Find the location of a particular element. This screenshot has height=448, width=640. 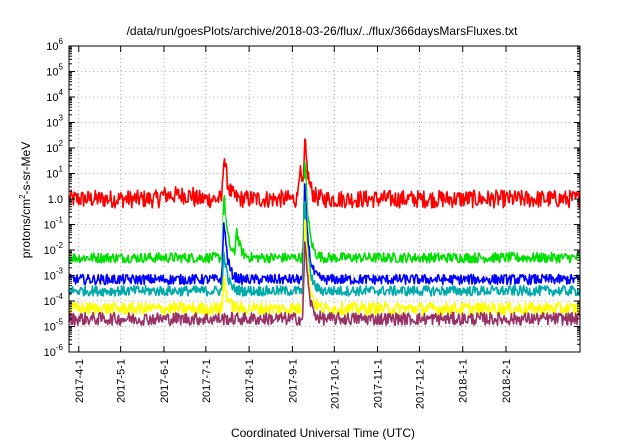

x-tick-label: 2017-7-1 is located at coordinates (207, 381).